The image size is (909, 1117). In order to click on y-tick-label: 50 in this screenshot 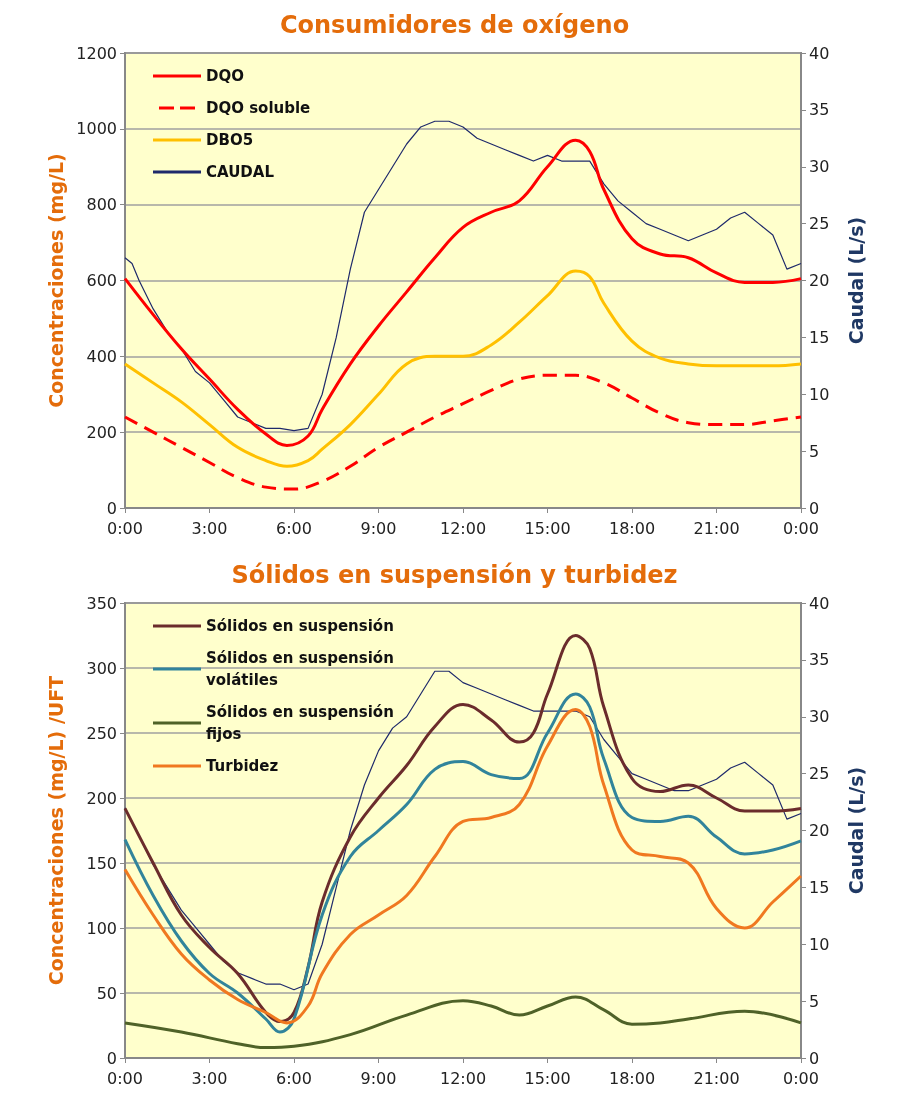, I will do `click(106, 993)`.